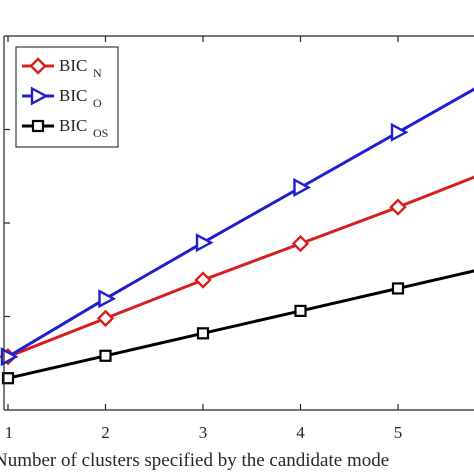 Image resolution: width=474 pixels, height=474 pixels. Describe the element at coordinates (398, 432) in the screenshot. I see `x-tick-label-4: 5` at that location.